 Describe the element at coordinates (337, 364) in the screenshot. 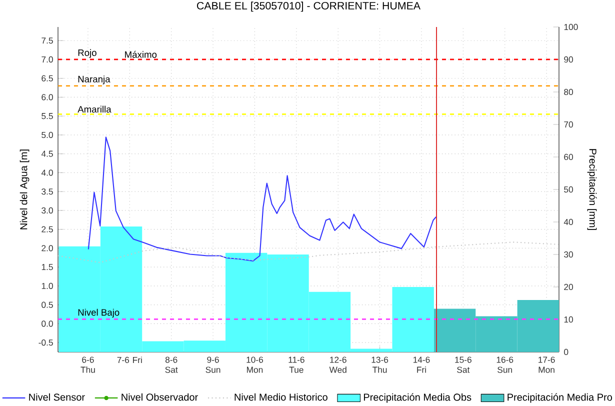

I see `x-tick-label: 12-6 Wed` at that location.